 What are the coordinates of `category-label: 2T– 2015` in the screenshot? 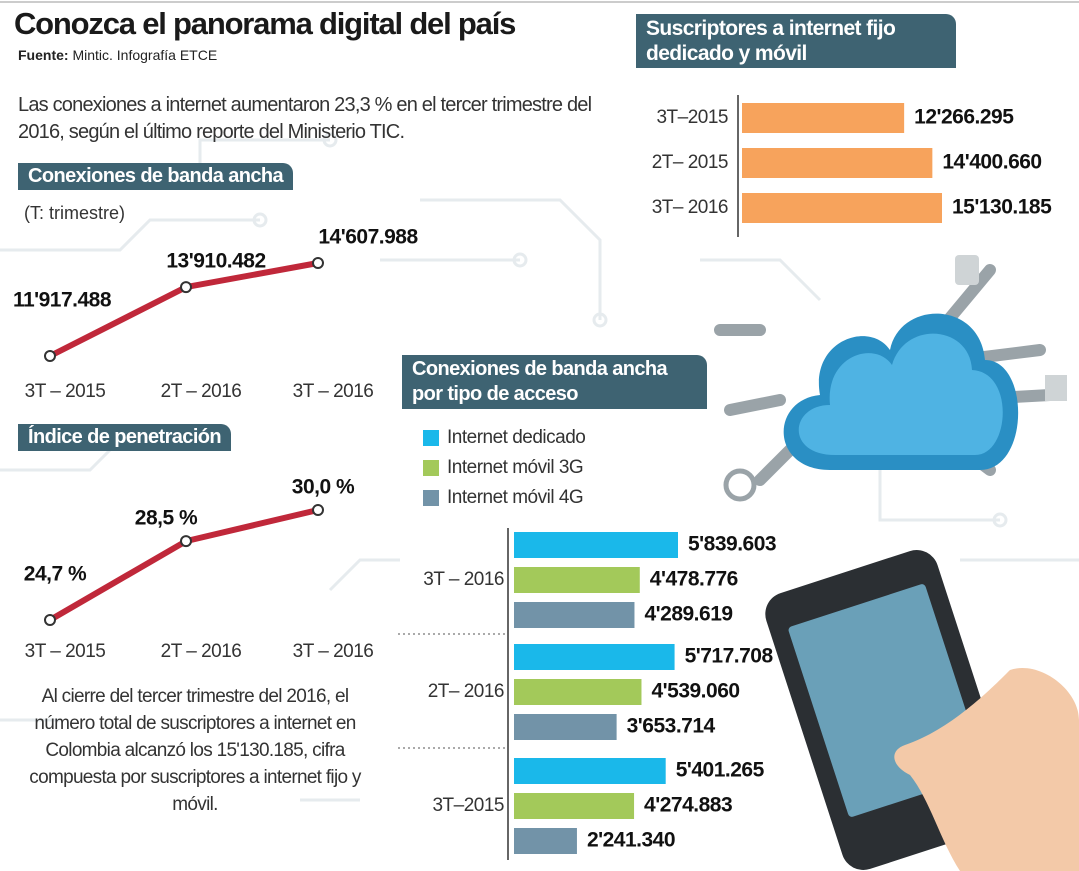 It's located at (690, 162).